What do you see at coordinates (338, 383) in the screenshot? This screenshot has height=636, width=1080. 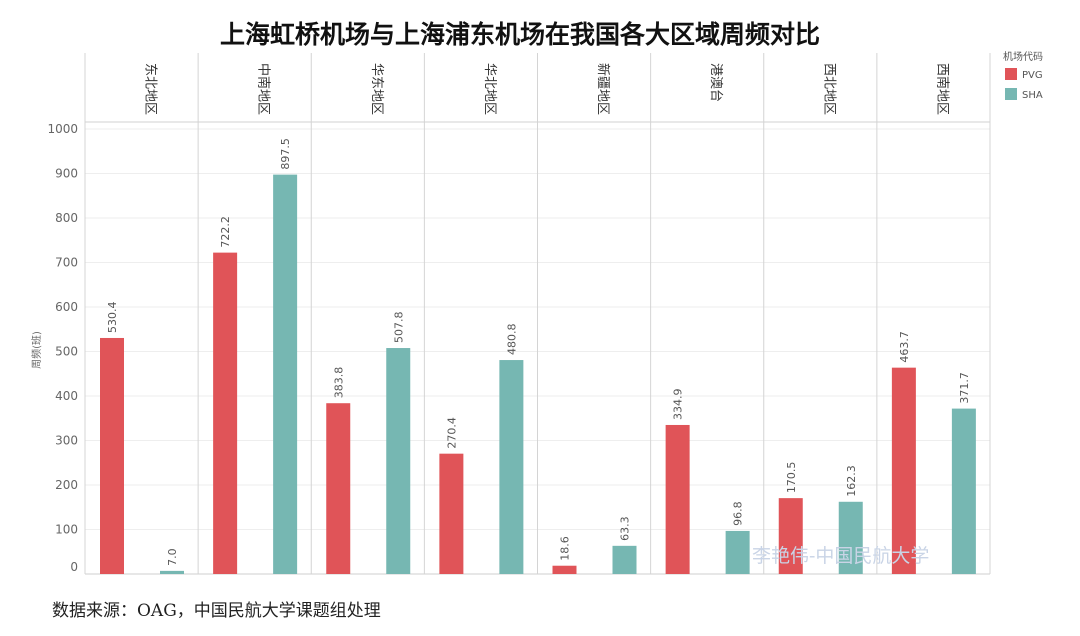 I see `value-label: 383.8` at bounding box center [338, 383].